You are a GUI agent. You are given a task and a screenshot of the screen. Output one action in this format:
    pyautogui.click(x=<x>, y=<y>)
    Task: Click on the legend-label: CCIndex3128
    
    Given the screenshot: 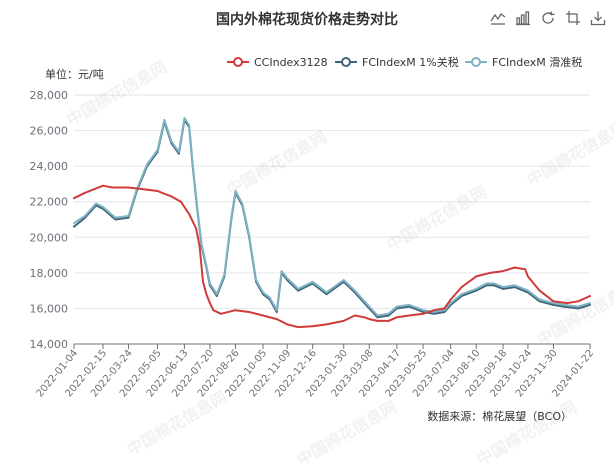 What is the action you would take?
    pyautogui.click(x=291, y=62)
    